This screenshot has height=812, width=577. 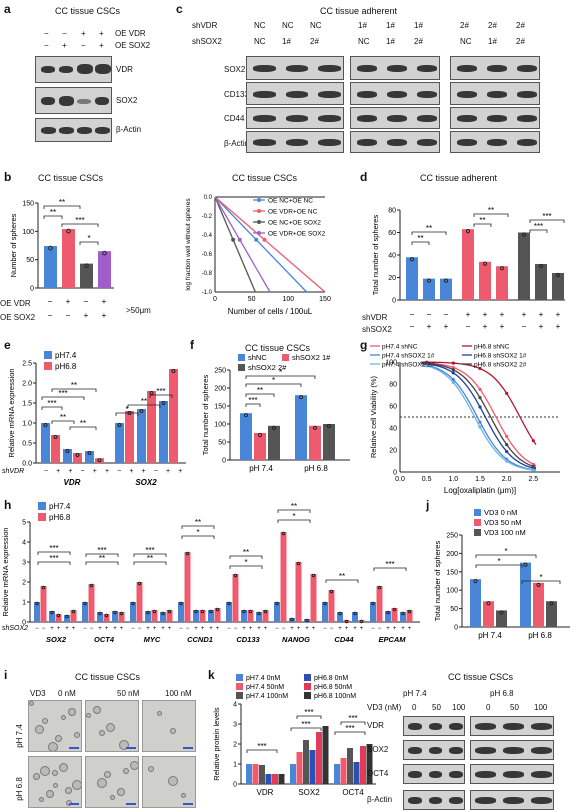 What do you see at coordinates (507, 479) in the screenshot?
I see `x-tick-label: 2.0` at bounding box center [507, 479].